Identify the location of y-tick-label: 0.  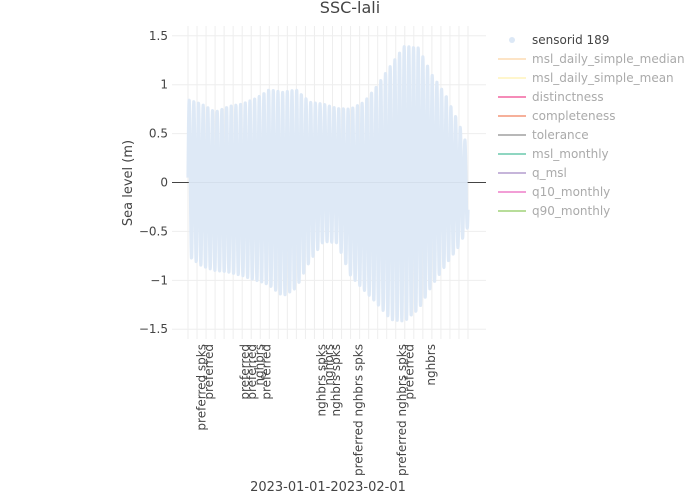
(164, 183).